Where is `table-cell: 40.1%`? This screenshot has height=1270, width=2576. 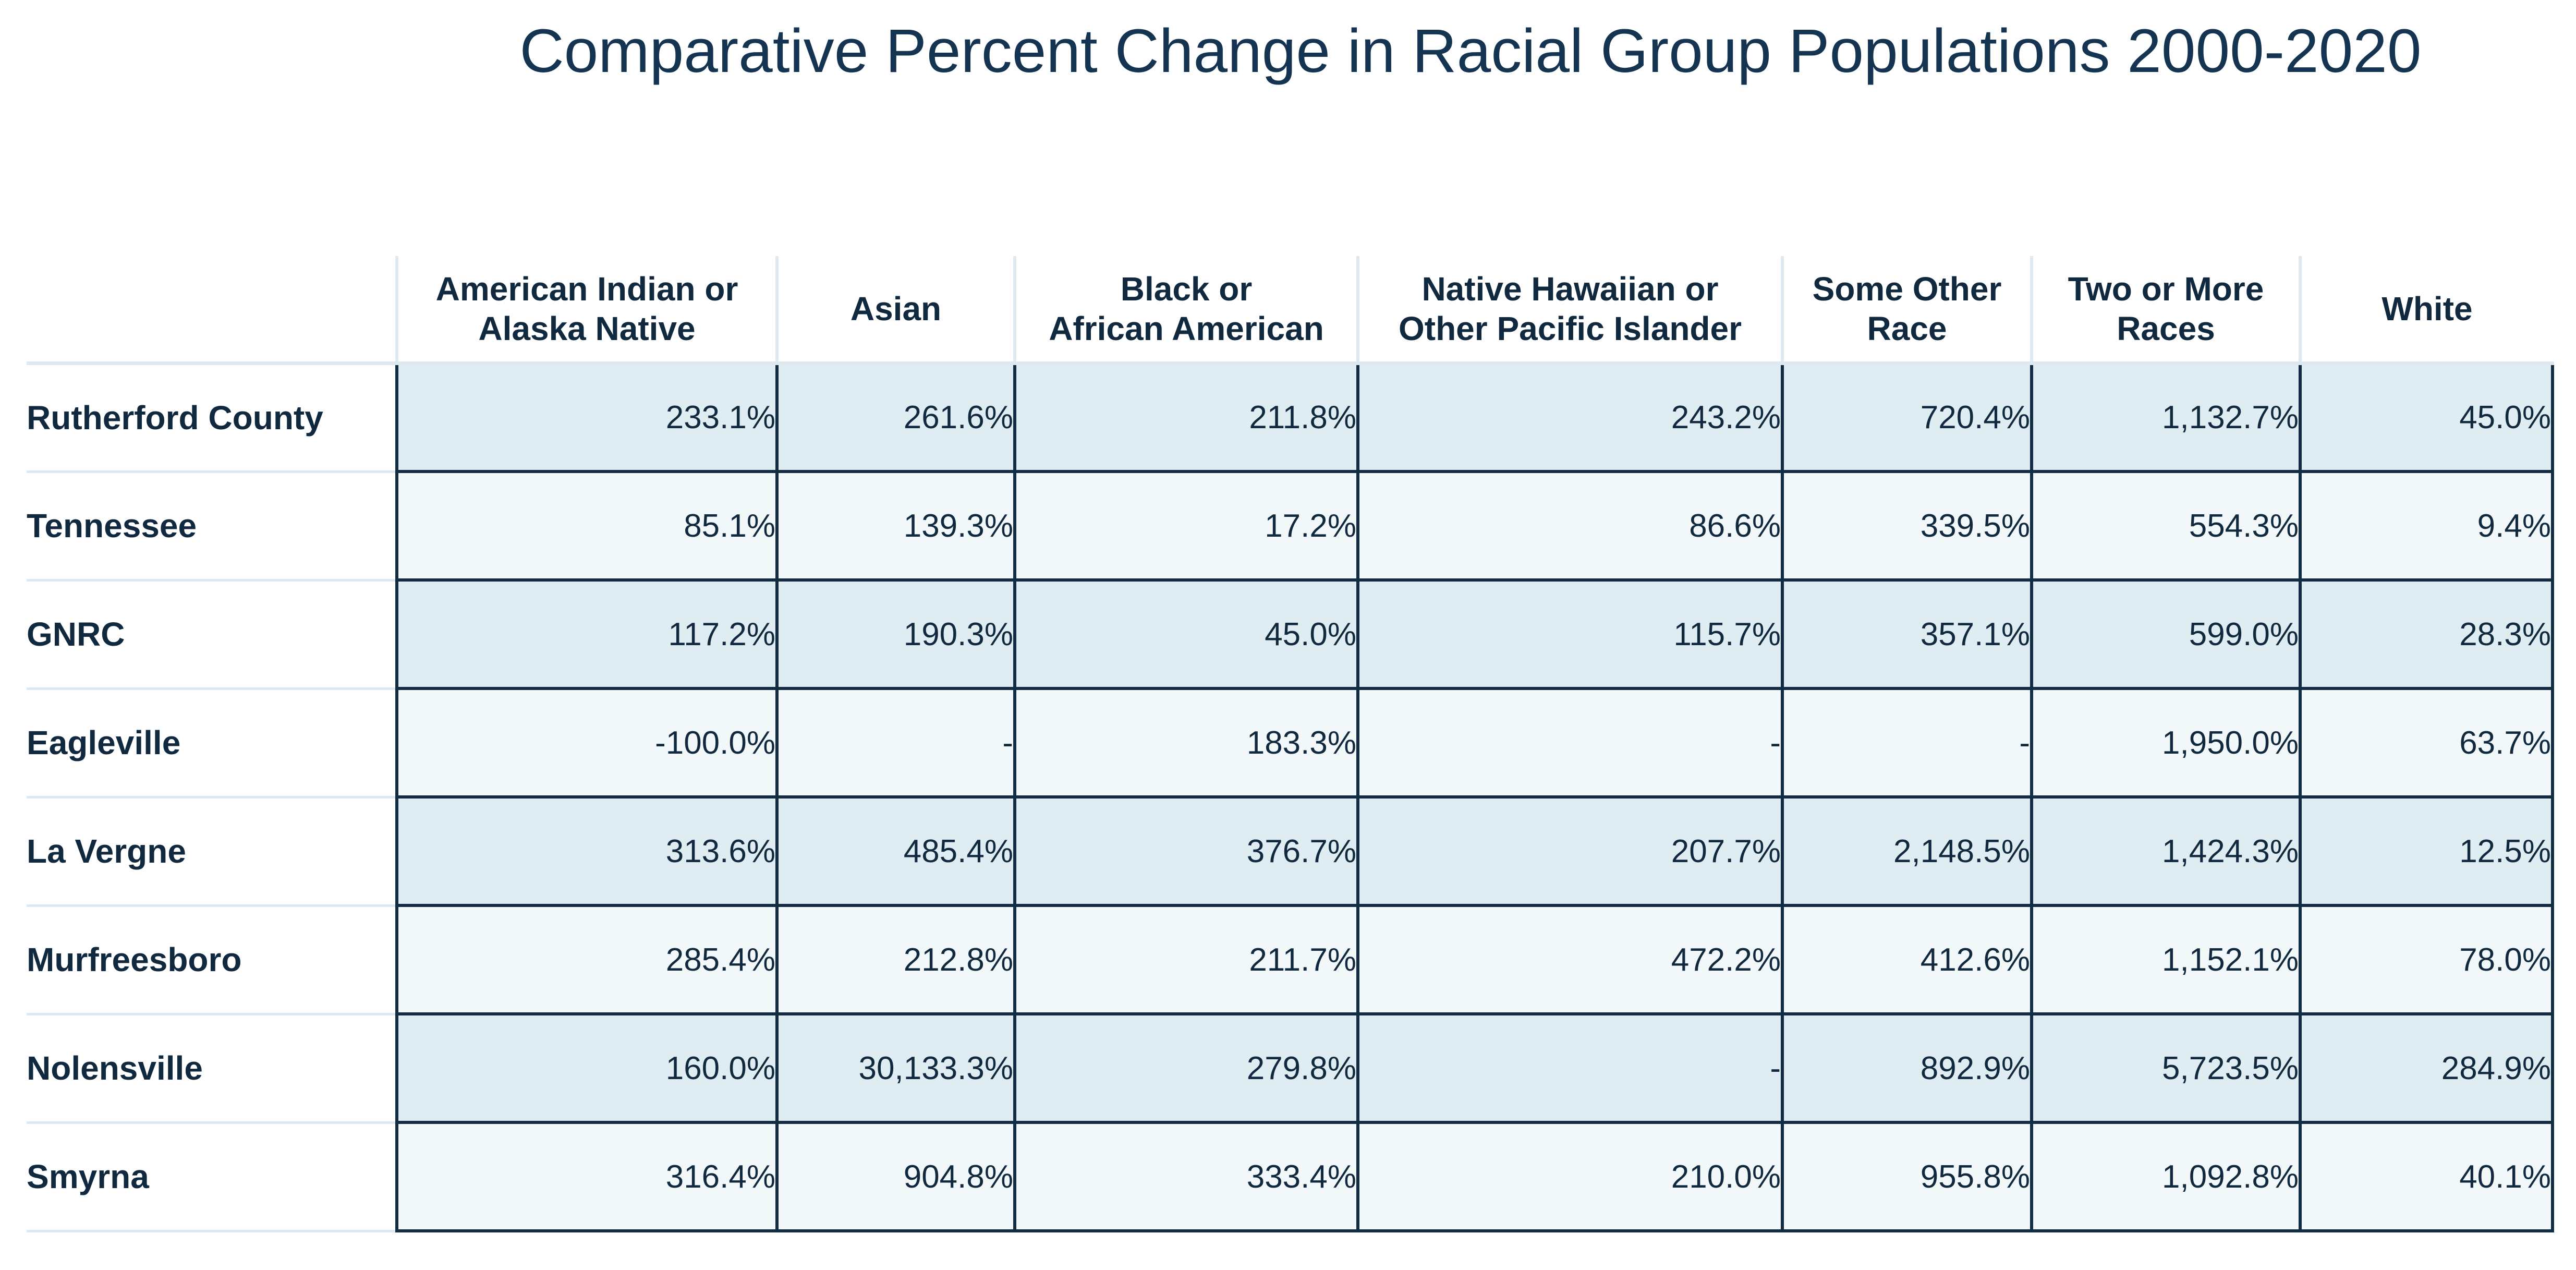 table-cell: 40.1% is located at coordinates (2426, 1176).